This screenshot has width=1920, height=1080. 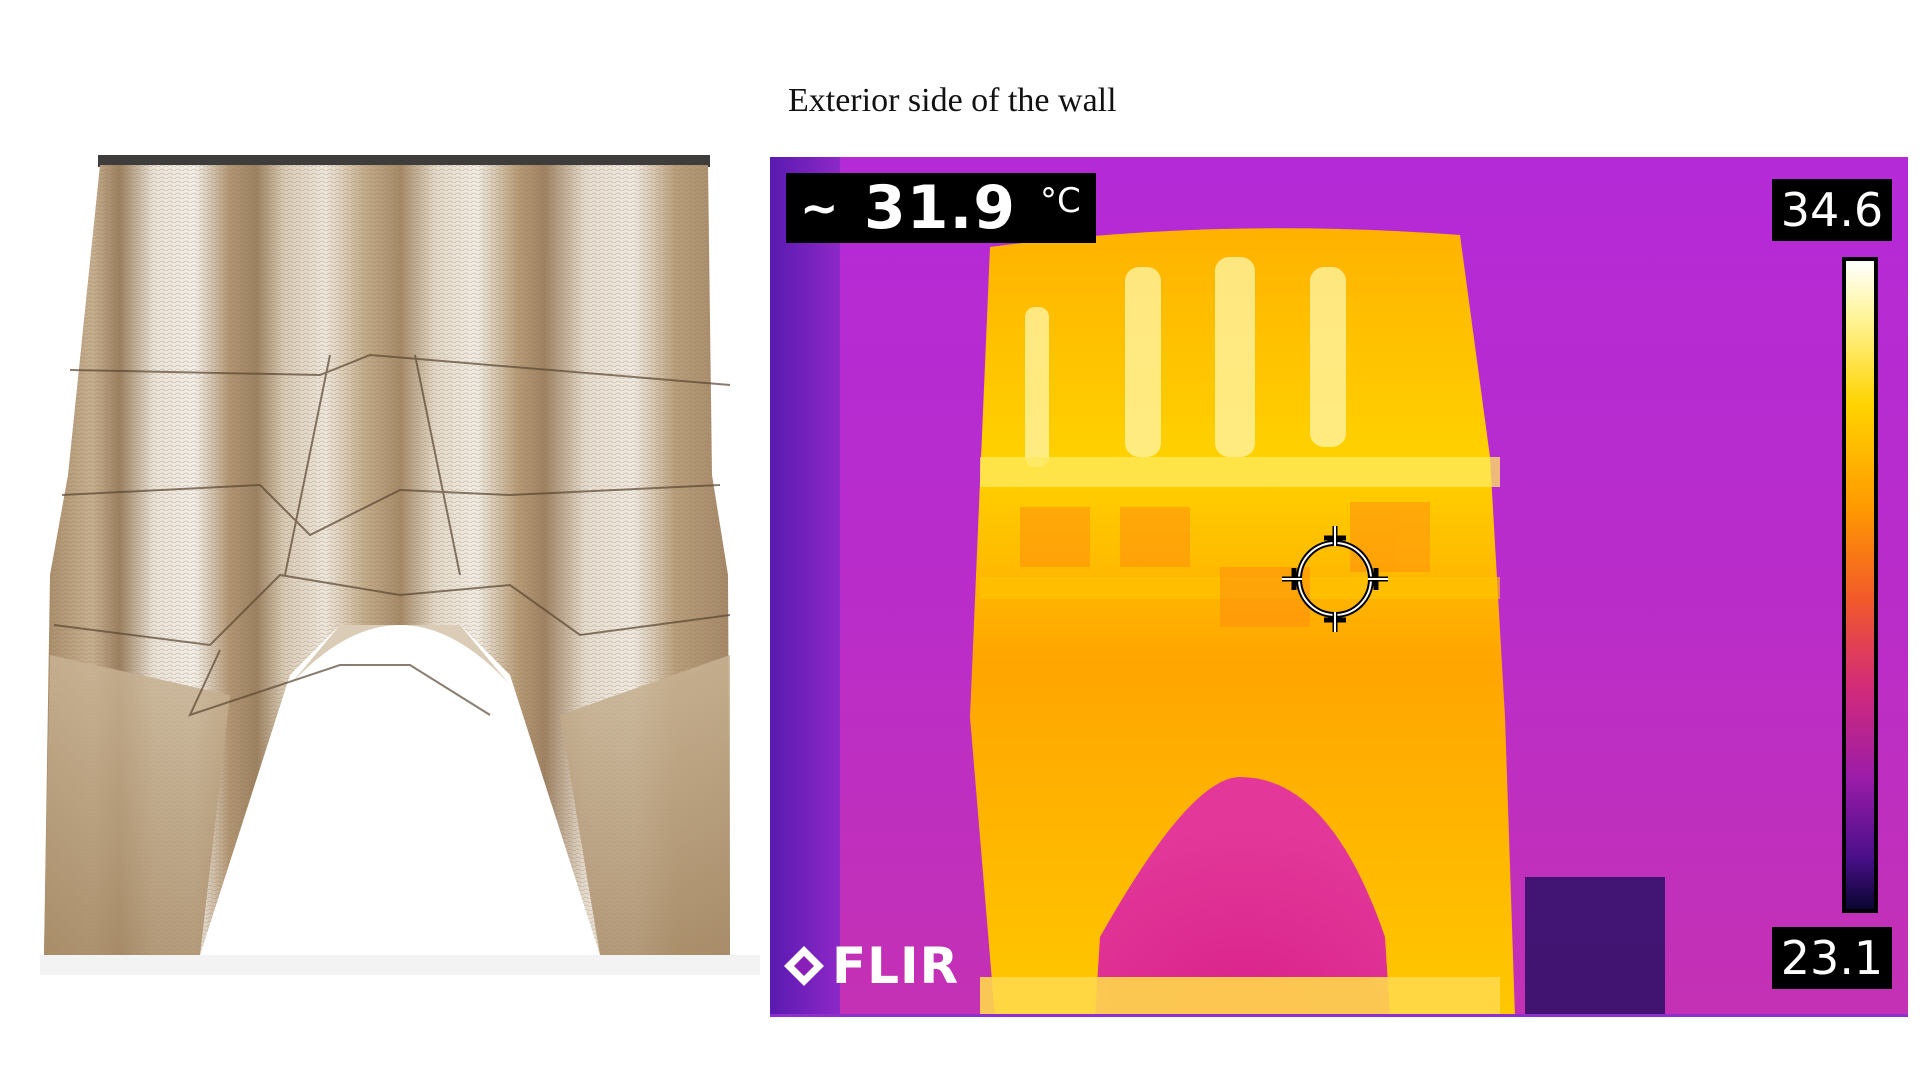 What do you see at coordinates (1060, 201) in the screenshot?
I see `spot-temperature-unit: °C` at bounding box center [1060, 201].